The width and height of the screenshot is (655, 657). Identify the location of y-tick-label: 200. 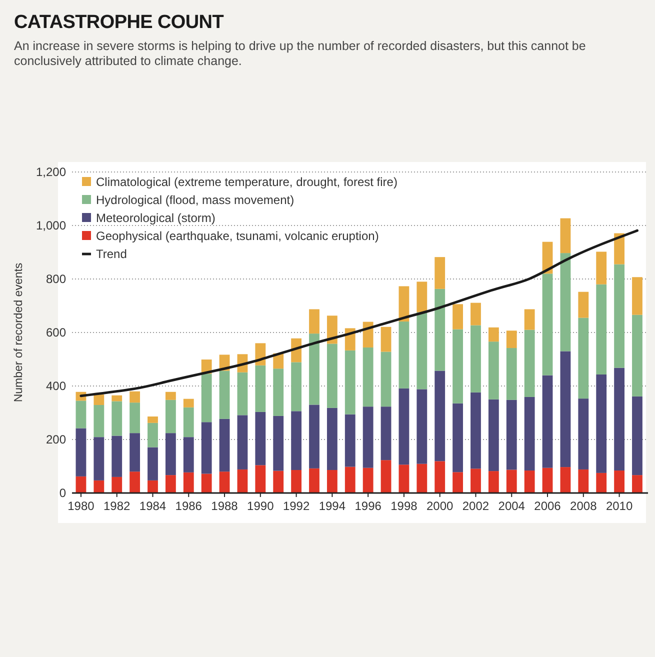
(56, 439).